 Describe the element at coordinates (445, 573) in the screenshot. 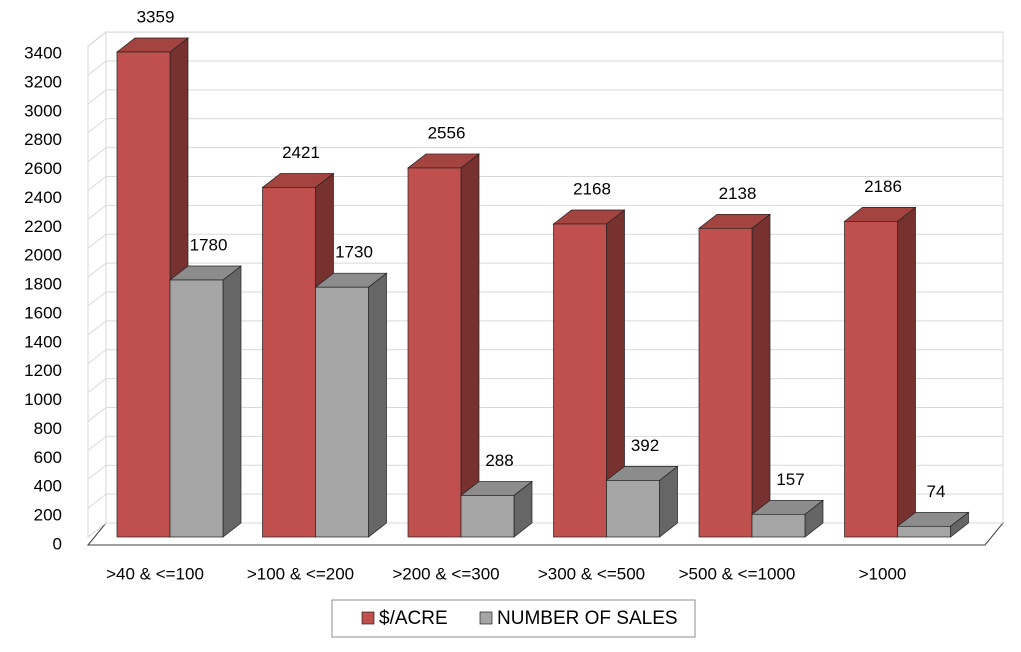

I see `x-tick-label: >200 & <=300` at that location.